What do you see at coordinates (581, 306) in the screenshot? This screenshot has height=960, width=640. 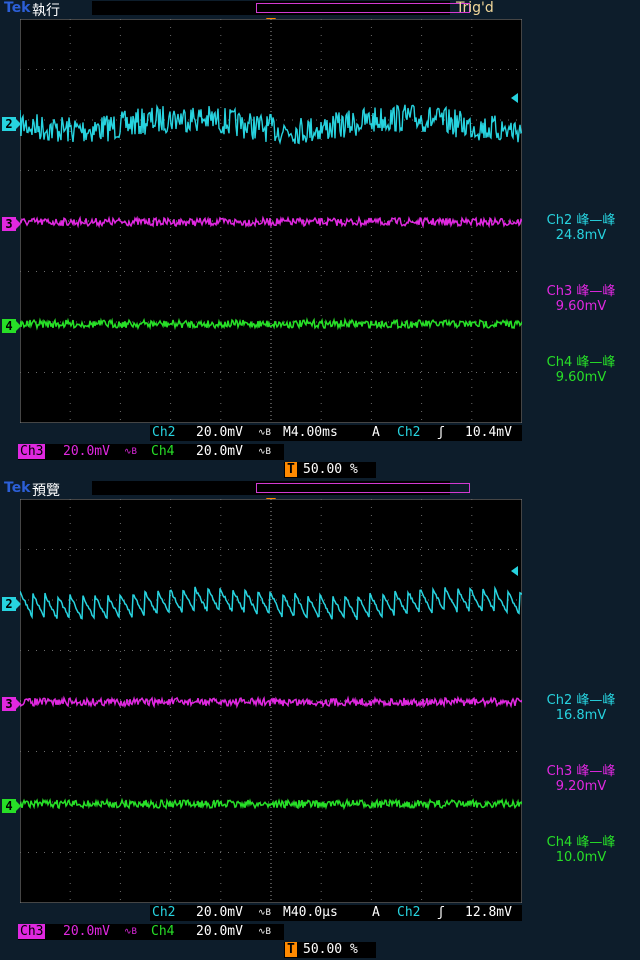 I see `ch3-meas-value: 9.60mV` at bounding box center [581, 306].